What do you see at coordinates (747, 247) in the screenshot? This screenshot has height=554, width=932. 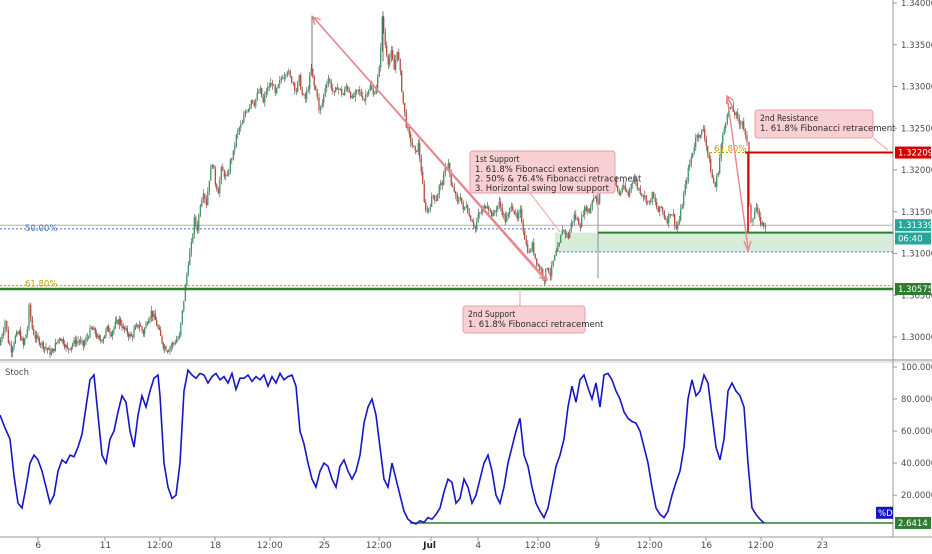 I see `swing-arrow-leg-head` at bounding box center [747, 247].